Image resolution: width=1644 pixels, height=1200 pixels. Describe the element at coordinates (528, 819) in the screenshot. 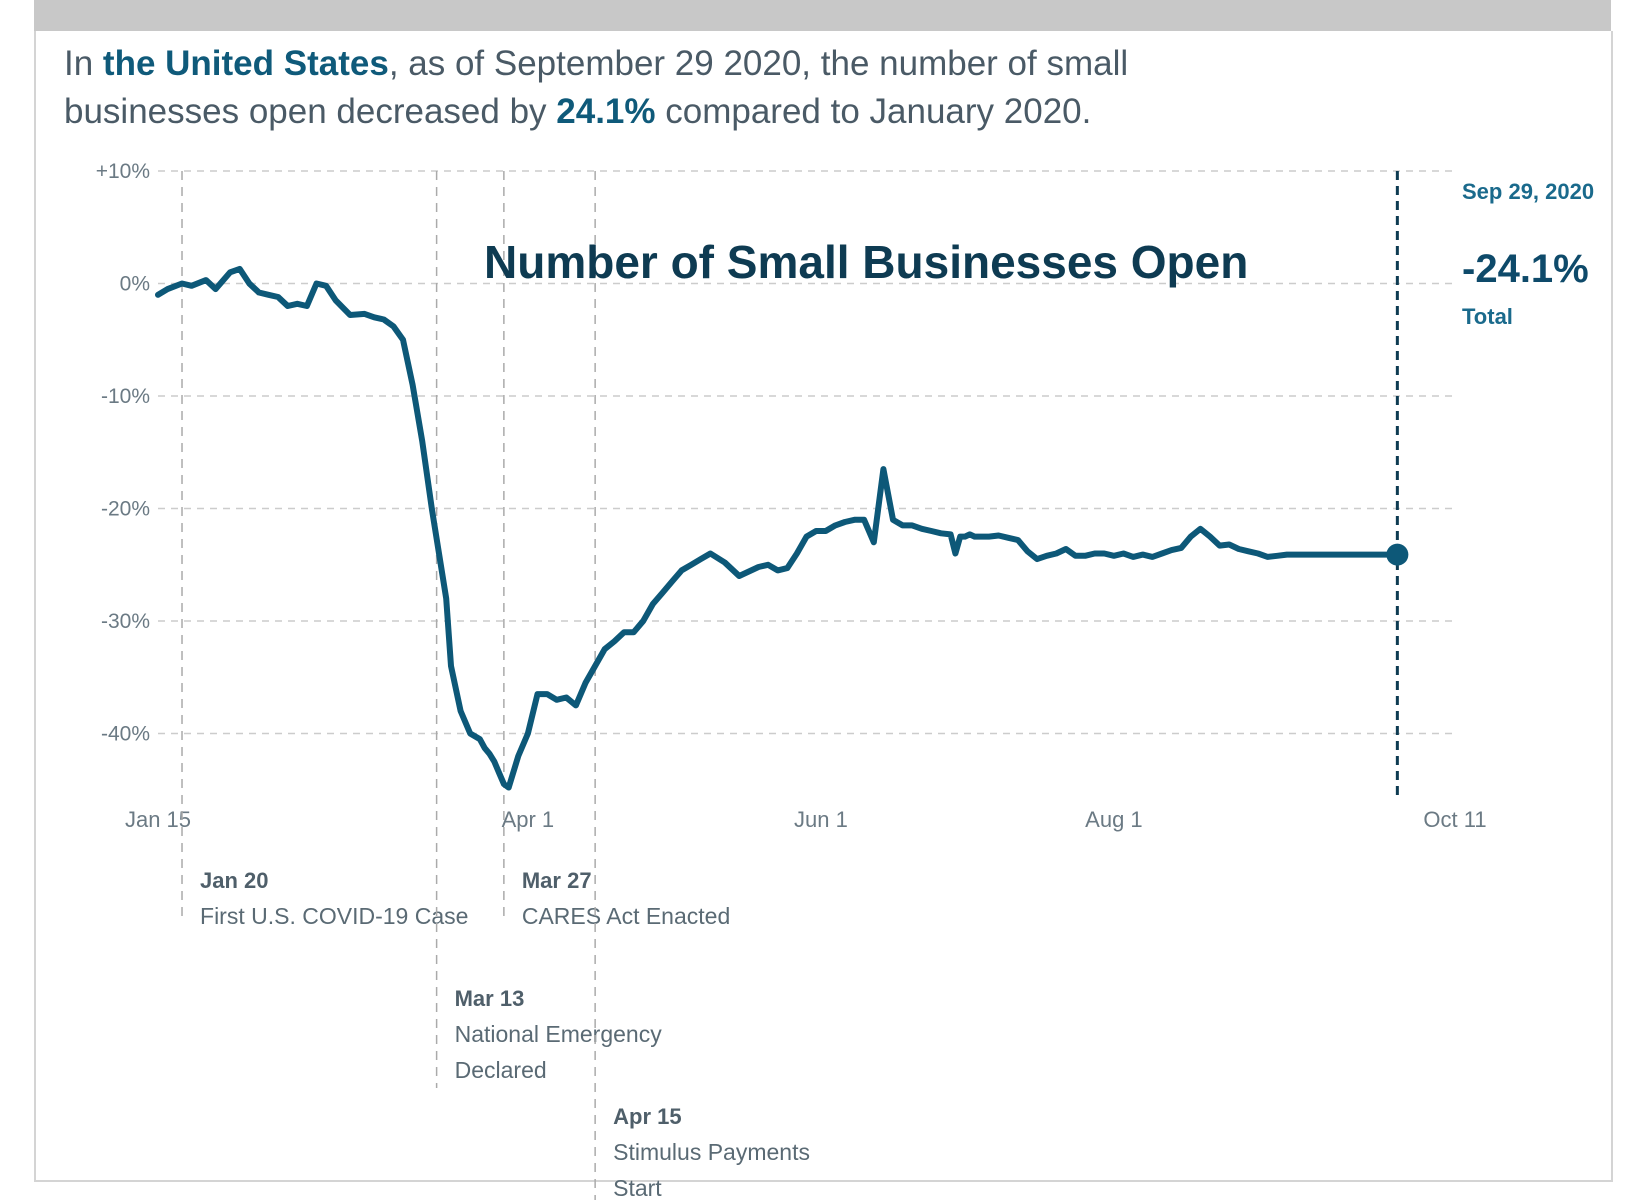

I see `x-tick-label: Apr 1` at that location.